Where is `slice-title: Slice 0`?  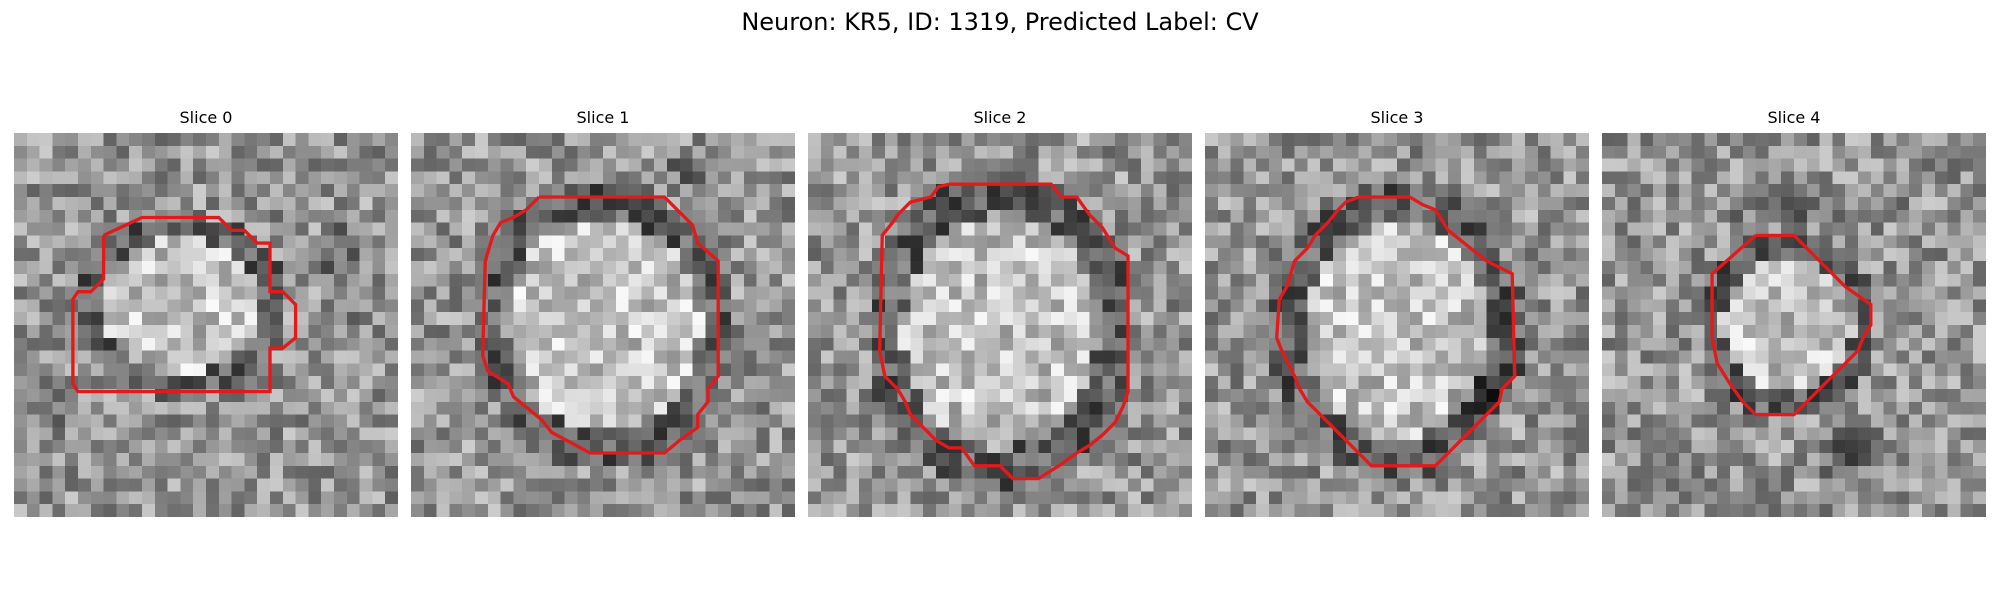 slice-title: Slice 0 is located at coordinates (206, 117).